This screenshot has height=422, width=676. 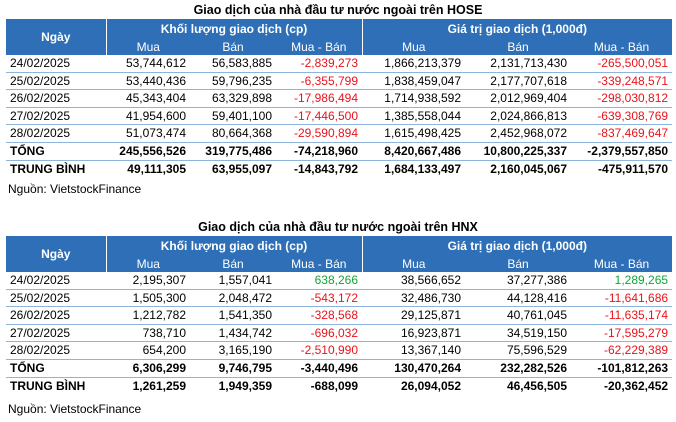 I want to click on val-buy-cell: 13,367,140, so click(x=414, y=350).